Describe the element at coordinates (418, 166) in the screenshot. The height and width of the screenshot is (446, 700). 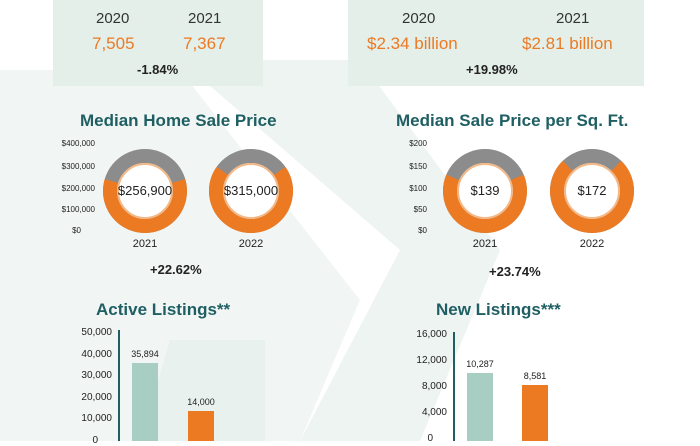
I see `y-tick: $150` at that location.